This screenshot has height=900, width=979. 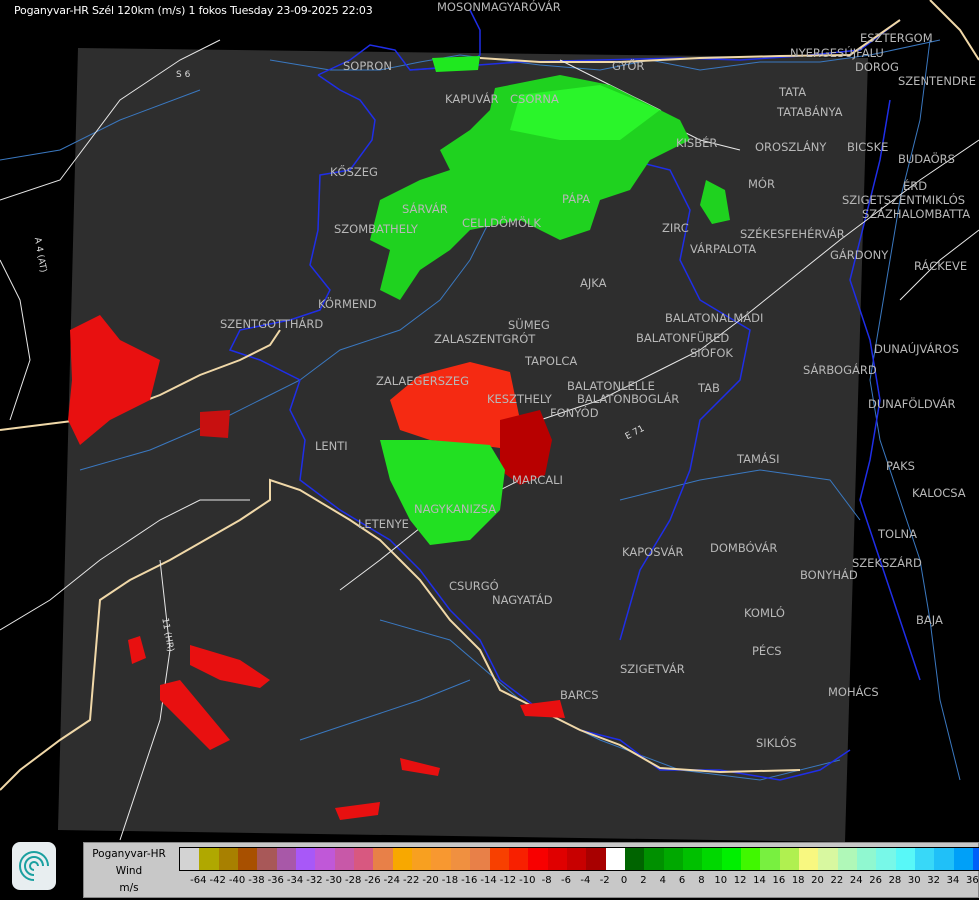 What do you see at coordinates (853, 692) in the screenshot?
I see `city-label: MOHÁCS` at bounding box center [853, 692].